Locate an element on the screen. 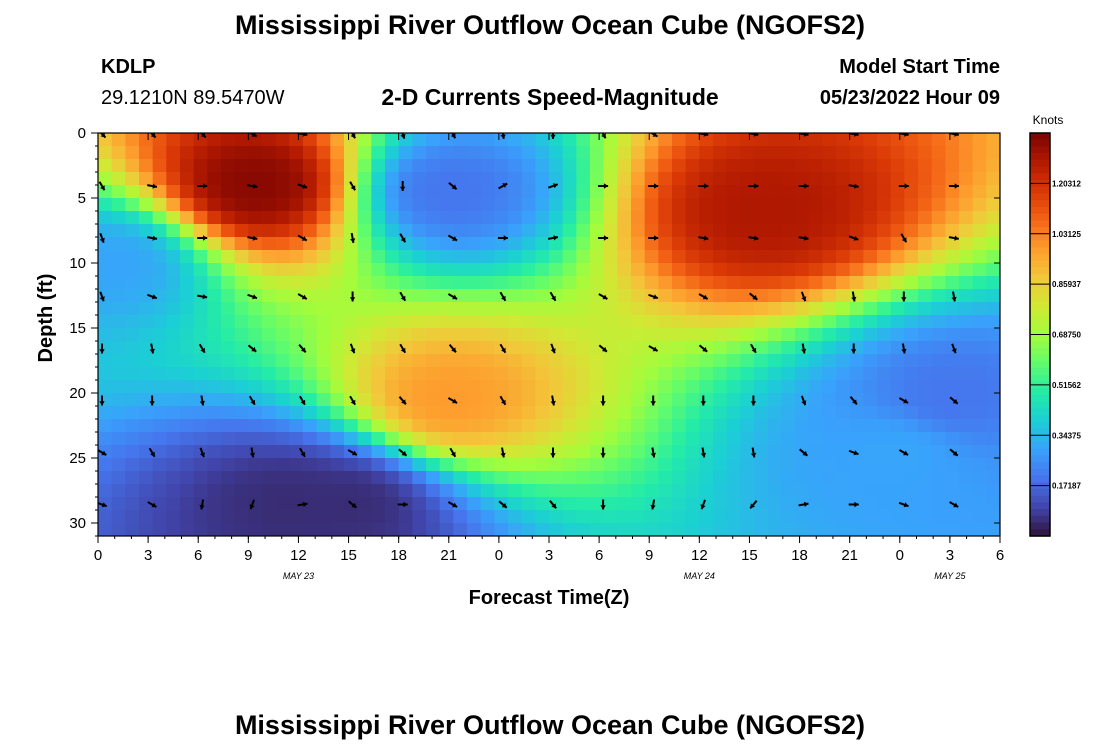 The image size is (1100, 750). x-tick-label: 0 is located at coordinates (98, 555).